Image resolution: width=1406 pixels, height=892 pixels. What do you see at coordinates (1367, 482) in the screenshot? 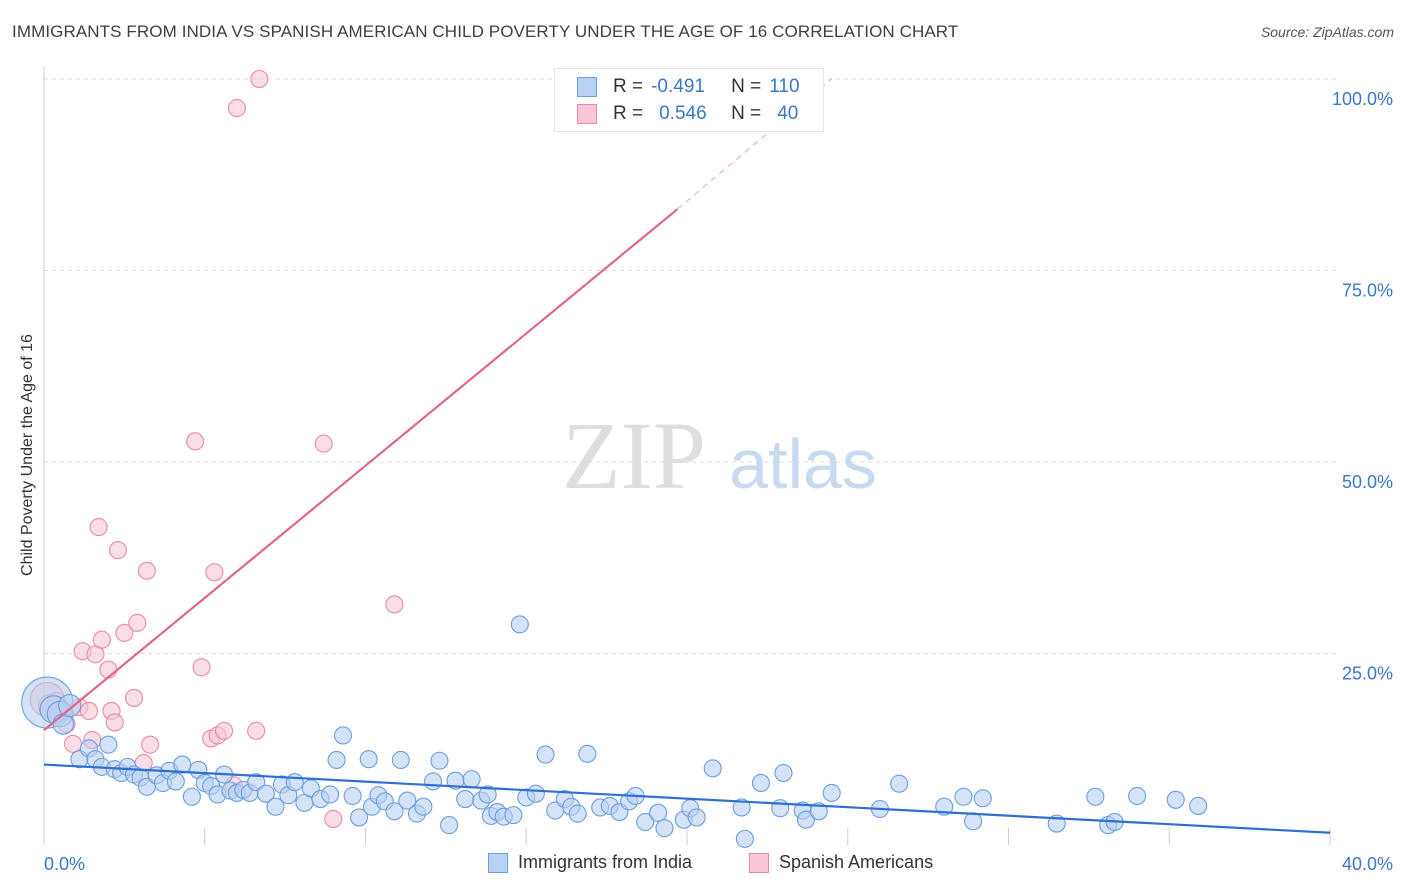
I see `y-tick-label-50: 50.0%` at bounding box center [1367, 482].